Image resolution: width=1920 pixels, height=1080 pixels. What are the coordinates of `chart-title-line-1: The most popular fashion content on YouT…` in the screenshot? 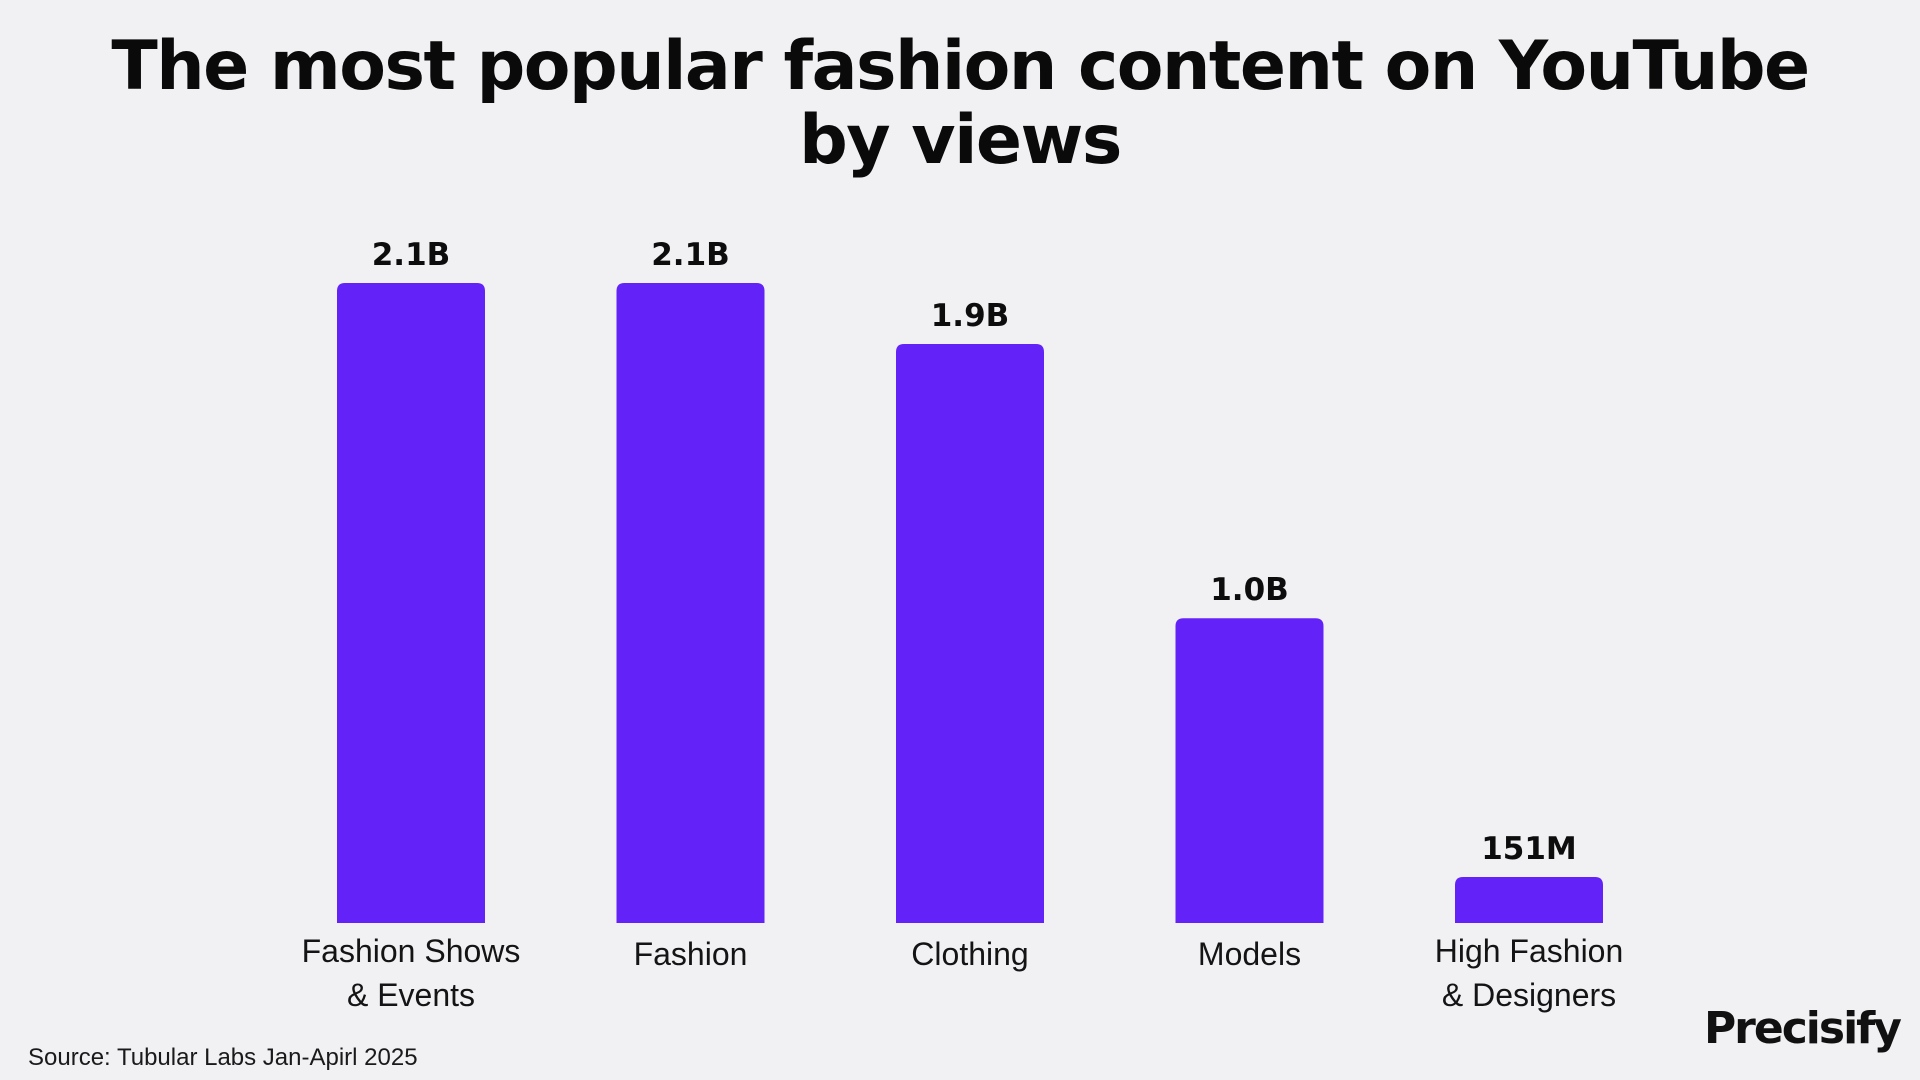 It's located at (960, 66).